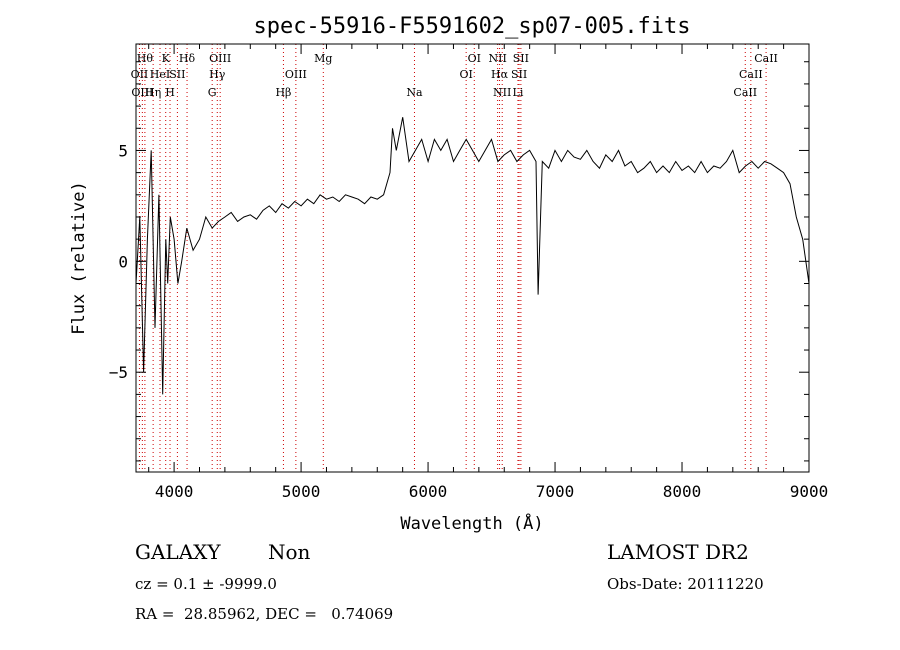 The image size is (900, 650). I want to click on obs-date: Obs-Date: 20111220, so click(685, 584).